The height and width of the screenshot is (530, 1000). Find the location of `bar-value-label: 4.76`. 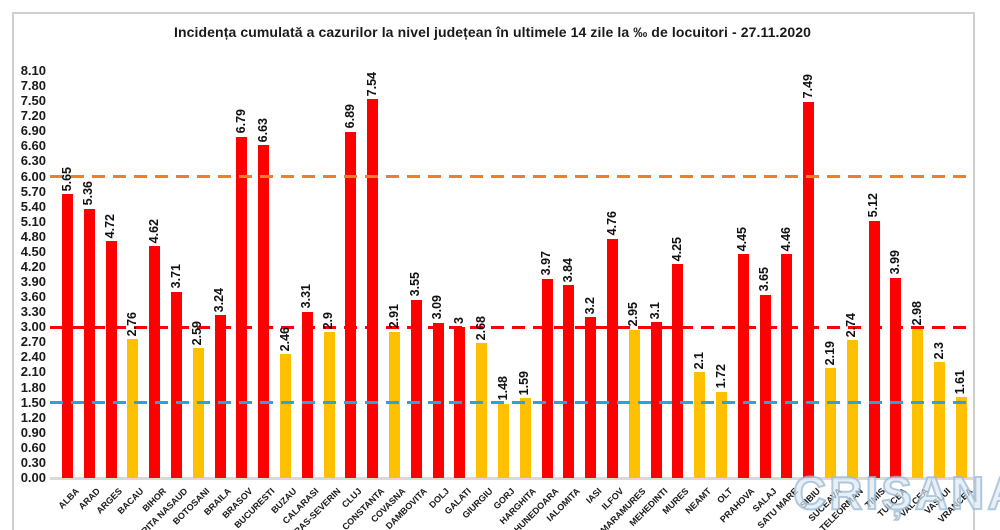

bar-value-label: 4.76 is located at coordinates (611, 223).